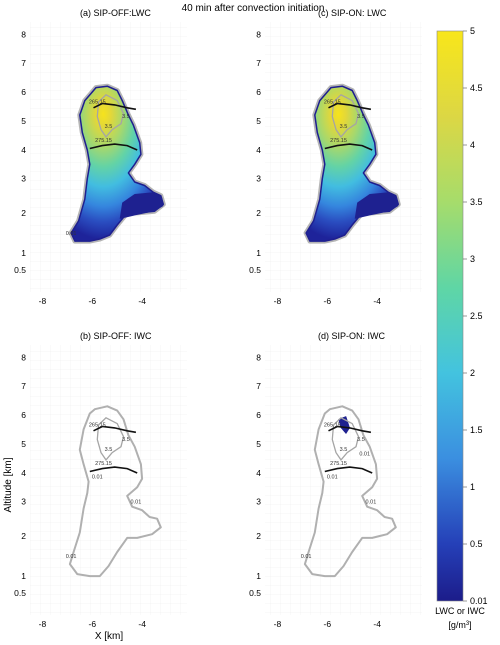 The image size is (500, 645). Describe the element at coordinates (351, 336) in the screenshot. I see `panel-title: (d) SIP-ON: IWC` at that location.